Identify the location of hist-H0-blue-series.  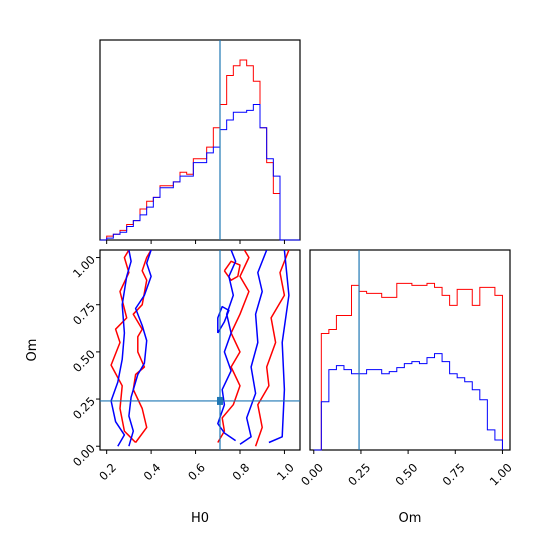
(200, 172).